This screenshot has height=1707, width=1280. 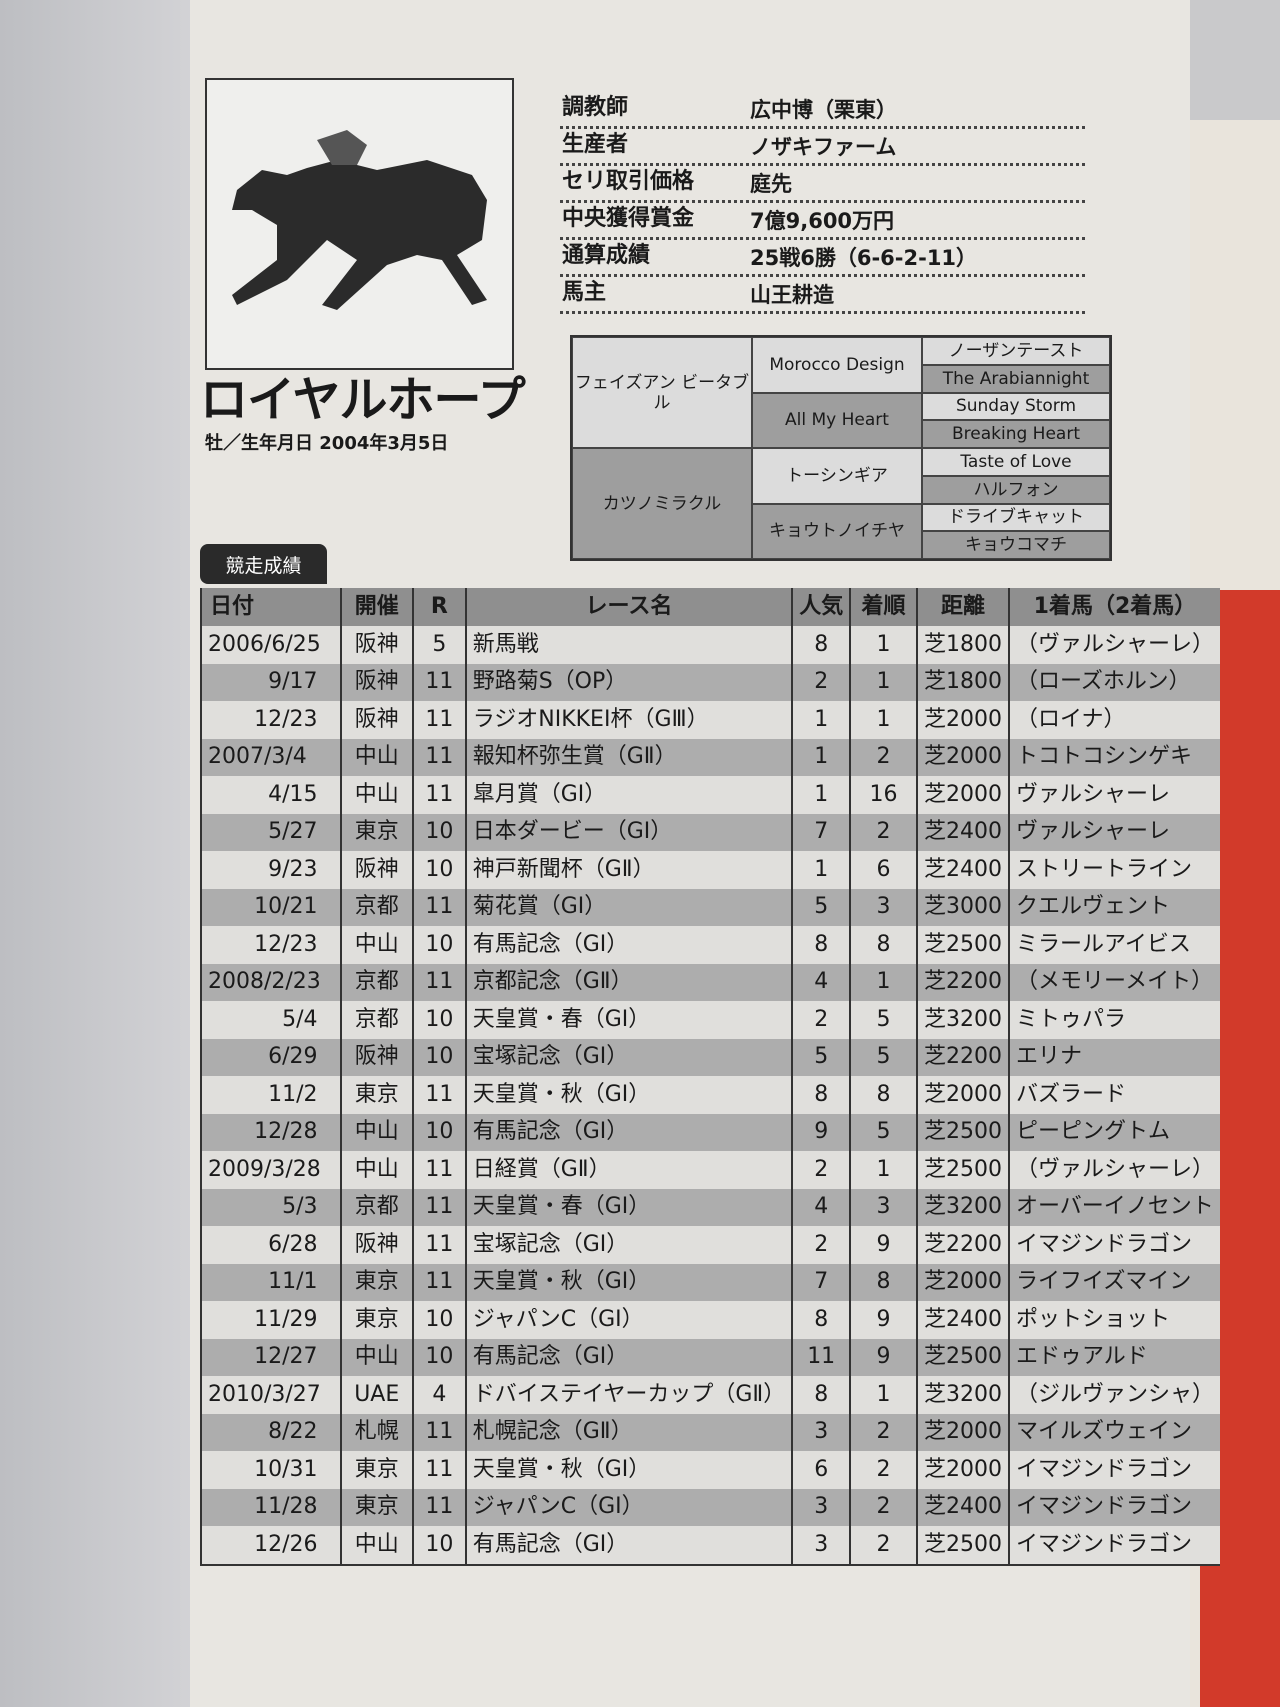 I want to click on info-row-record: 通算成績 25戦6勝（6-6-2-11）, so click(x=822, y=258).